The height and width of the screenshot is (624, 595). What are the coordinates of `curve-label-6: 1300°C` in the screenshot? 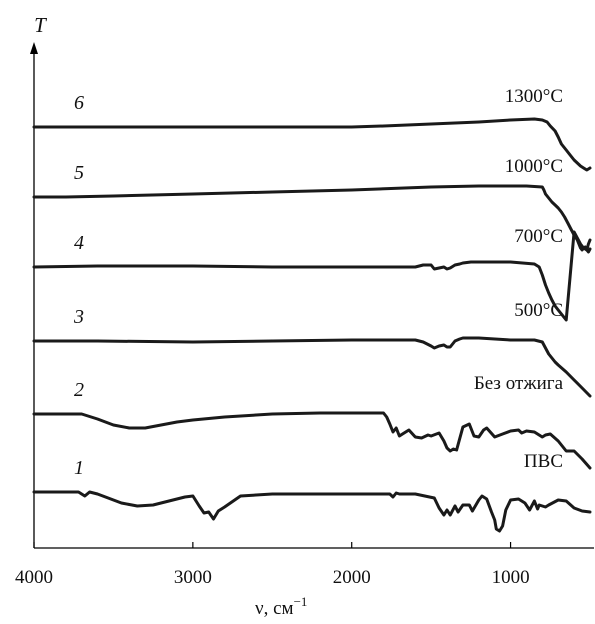 It's located at (534, 96).